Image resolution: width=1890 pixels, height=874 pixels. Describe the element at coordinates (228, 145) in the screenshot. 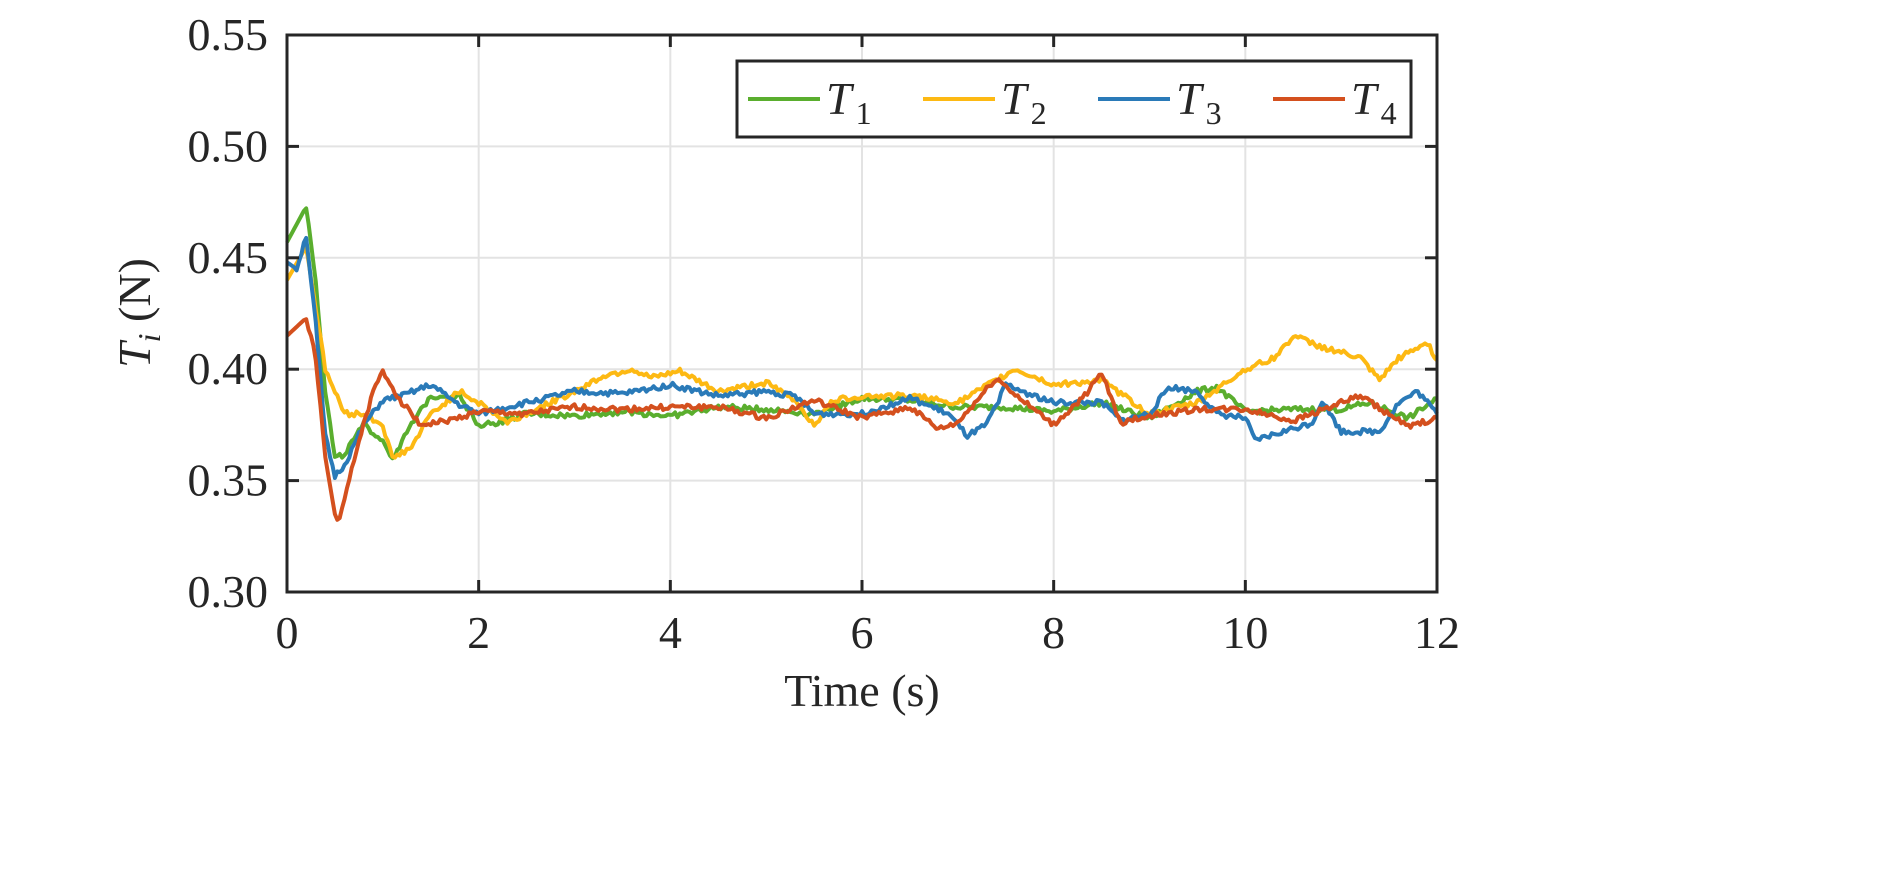

I see `y-tick-label: 0.50` at that location.